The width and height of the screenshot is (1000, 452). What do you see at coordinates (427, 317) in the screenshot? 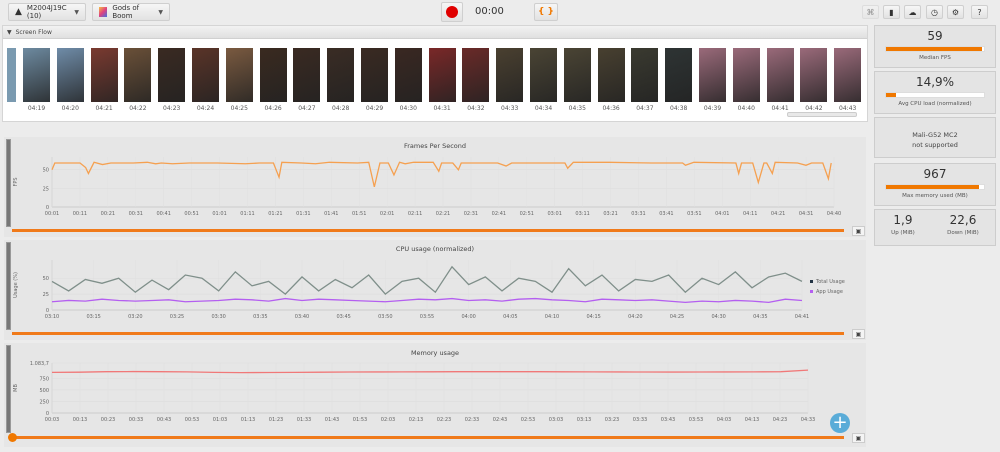
I see `x-tick-label: 03:55` at bounding box center [427, 317].